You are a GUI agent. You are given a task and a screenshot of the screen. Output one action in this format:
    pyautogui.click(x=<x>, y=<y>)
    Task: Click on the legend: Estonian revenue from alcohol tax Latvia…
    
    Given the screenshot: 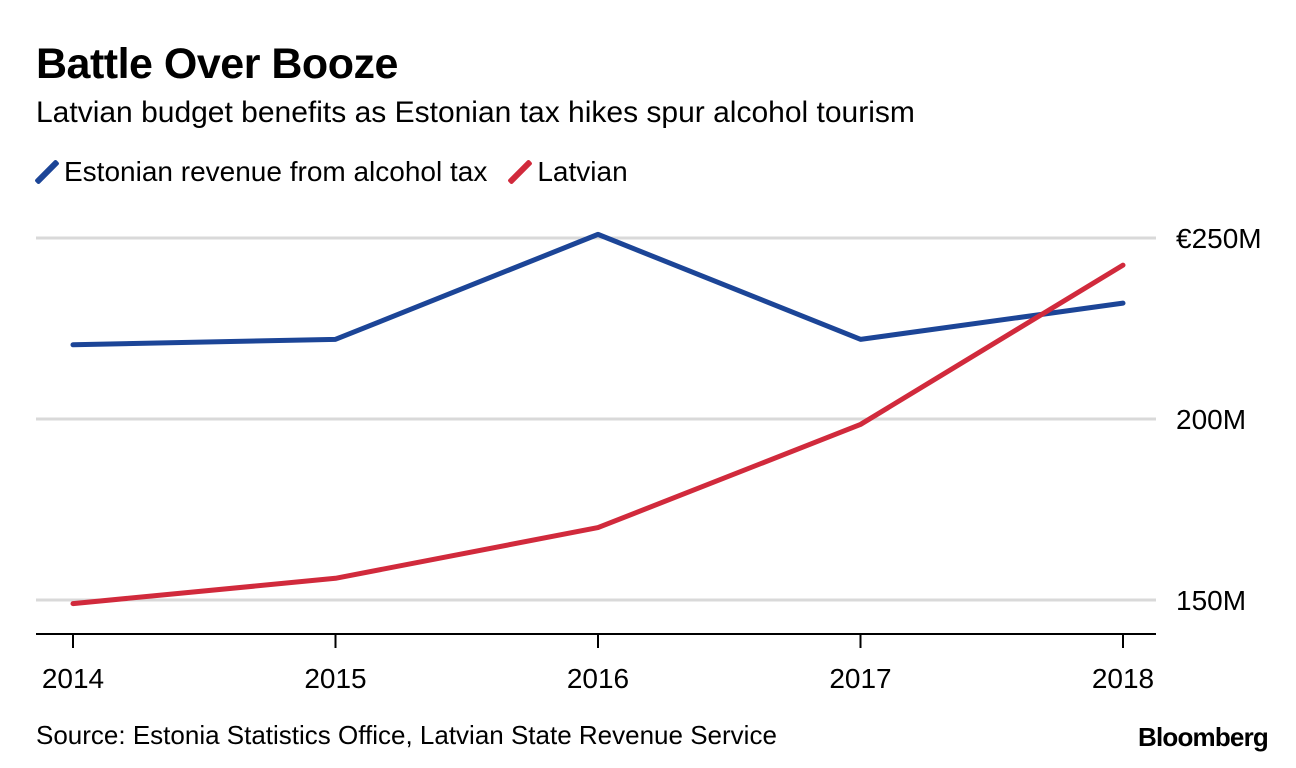 What is the action you would take?
    pyautogui.click(x=342, y=172)
    